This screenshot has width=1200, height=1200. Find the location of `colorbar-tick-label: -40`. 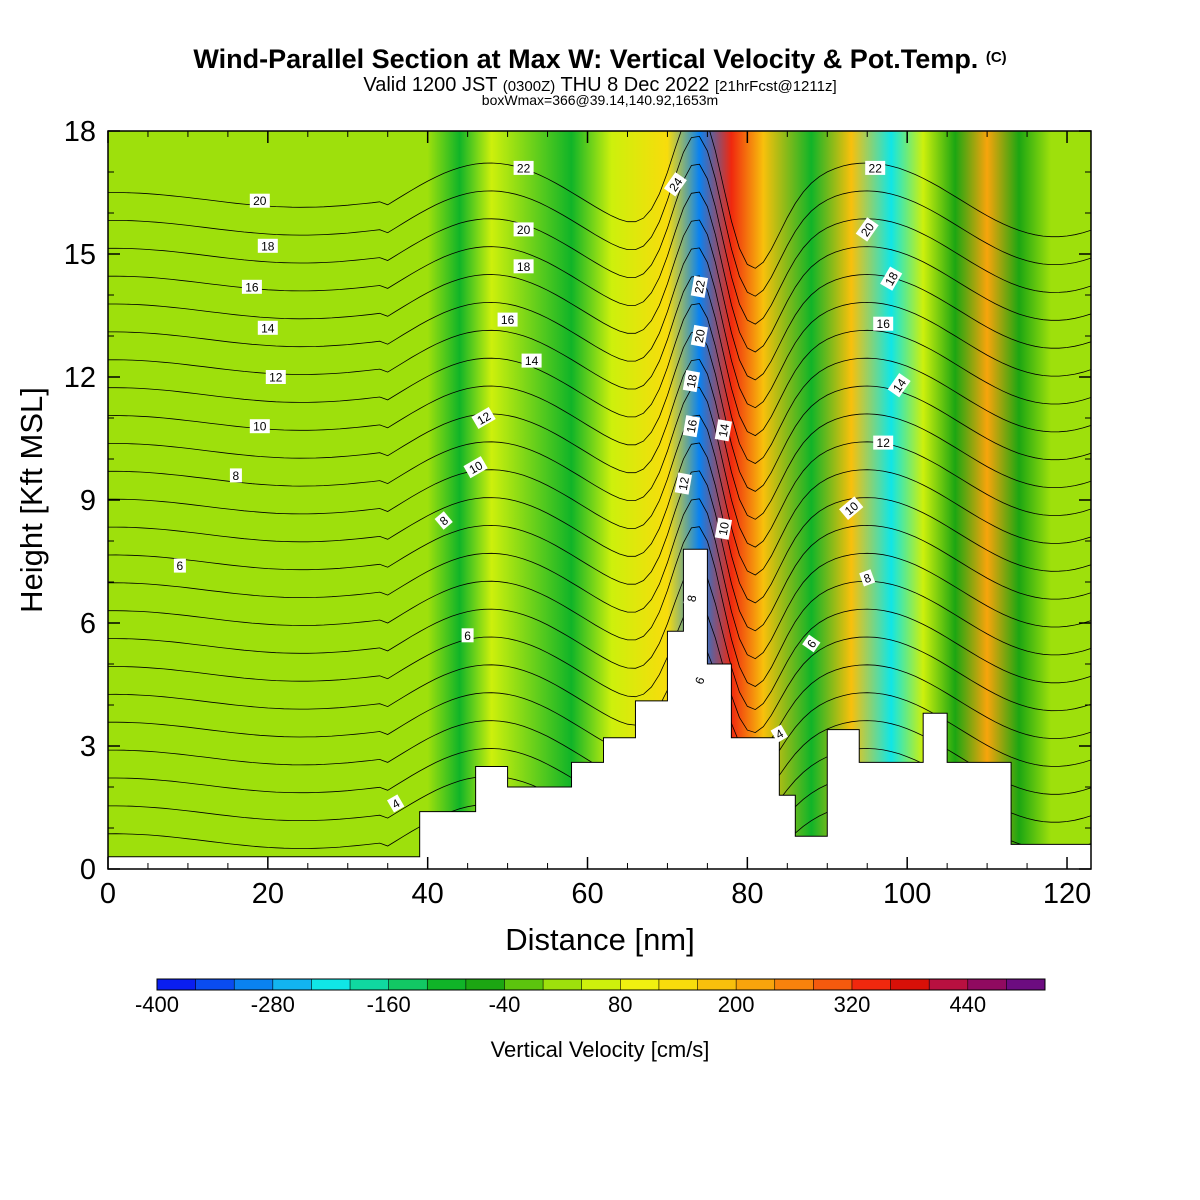

colorbar-tick-label: -40 is located at coordinates (505, 1004).